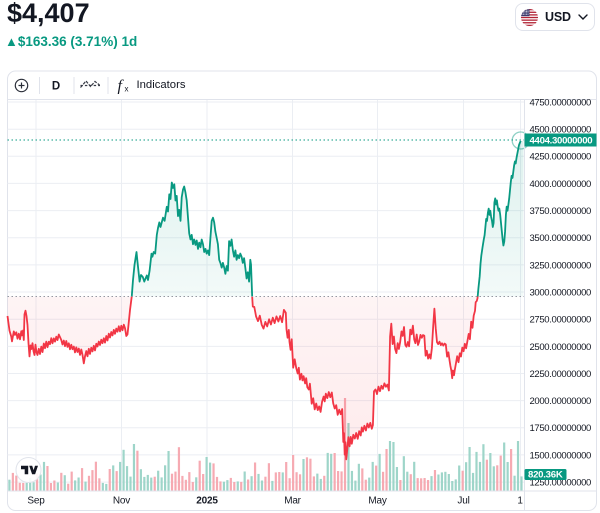  Describe the element at coordinates (561, 130) in the screenshot. I see `svg-text: 4500.00000000` at that location.